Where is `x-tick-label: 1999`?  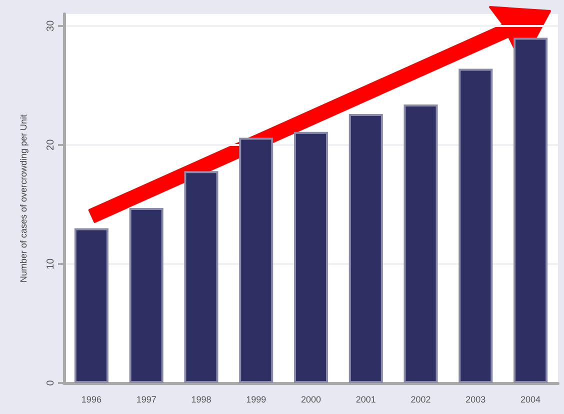
x-tick-label: 1999 is located at coordinates (256, 399).